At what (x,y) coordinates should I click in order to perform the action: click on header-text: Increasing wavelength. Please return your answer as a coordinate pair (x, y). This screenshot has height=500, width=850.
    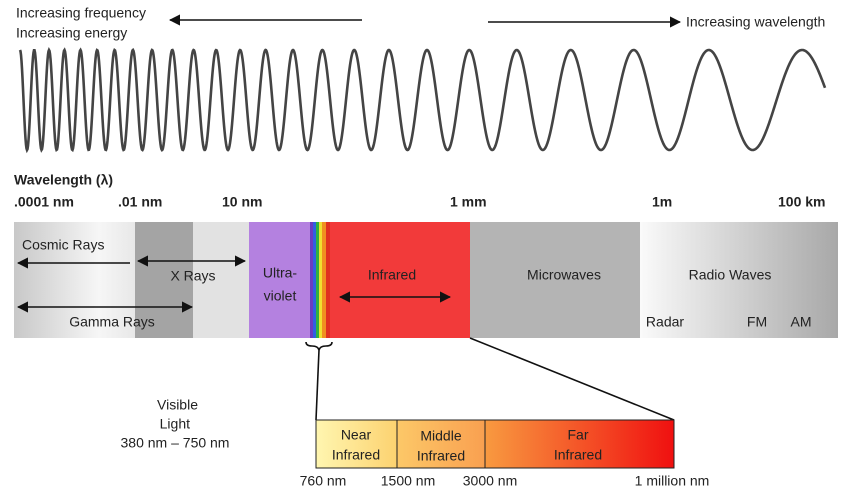
    Looking at the image, I should click on (755, 22).